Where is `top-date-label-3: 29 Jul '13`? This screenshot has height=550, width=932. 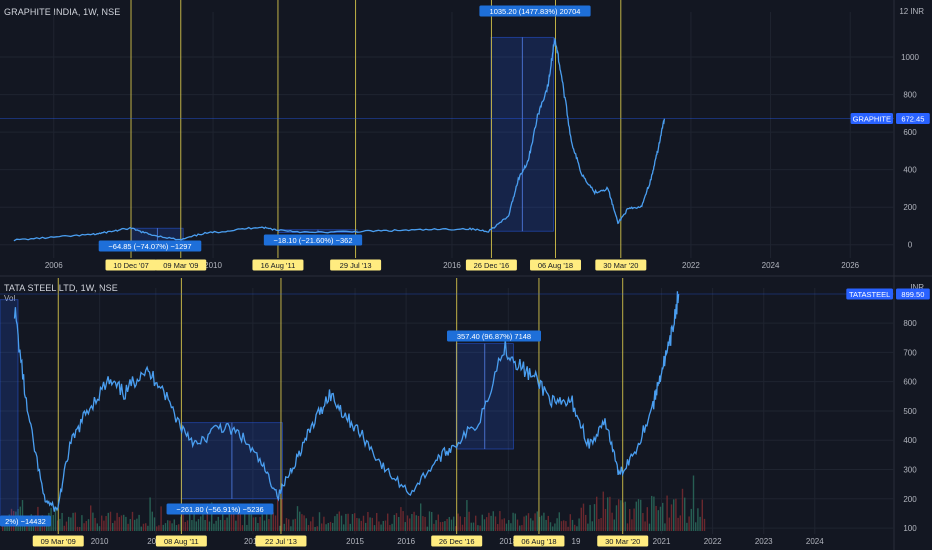
top-date-label-3: 29 Jul '13 is located at coordinates (356, 265).